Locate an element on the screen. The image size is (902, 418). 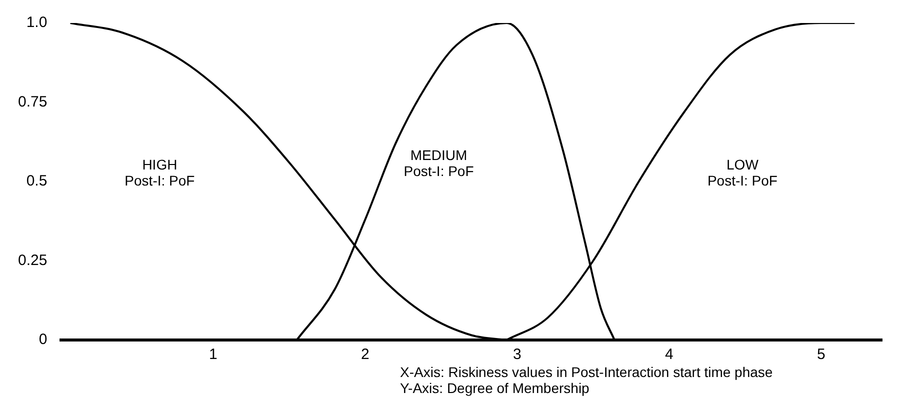
y-tick-label: 0.5 is located at coordinates (37, 181).